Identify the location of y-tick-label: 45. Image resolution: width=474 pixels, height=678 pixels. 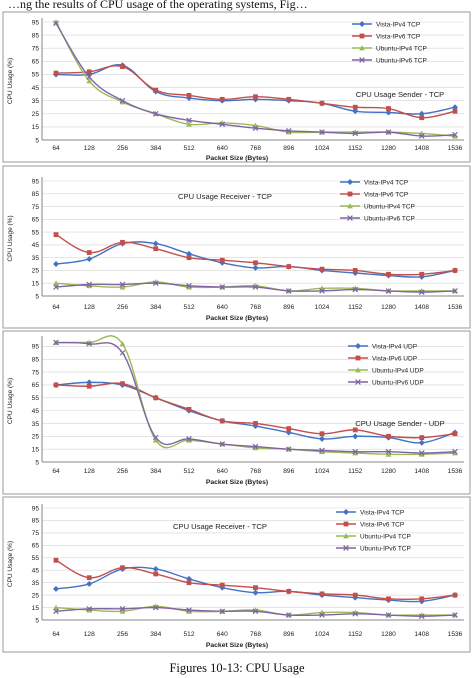
(36, 88).